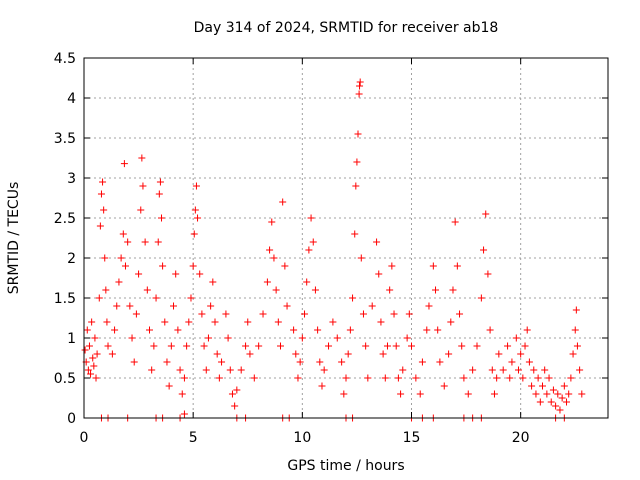 This screenshot has height=480, width=640. What do you see at coordinates (71, 259) in the screenshot?
I see `y-tick-label: 2` at bounding box center [71, 259].